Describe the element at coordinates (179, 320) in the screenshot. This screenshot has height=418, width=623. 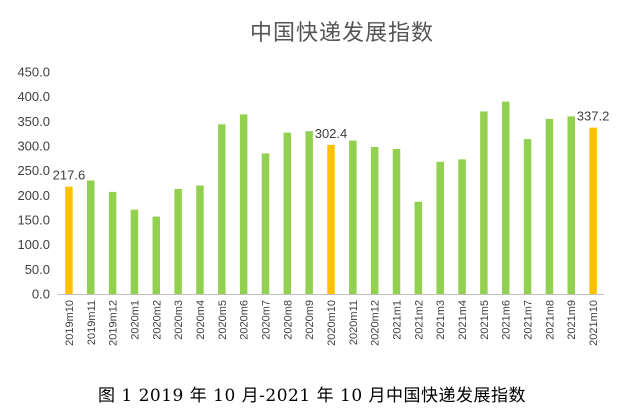
I see `x-tick-label: 2020m3` at that location.